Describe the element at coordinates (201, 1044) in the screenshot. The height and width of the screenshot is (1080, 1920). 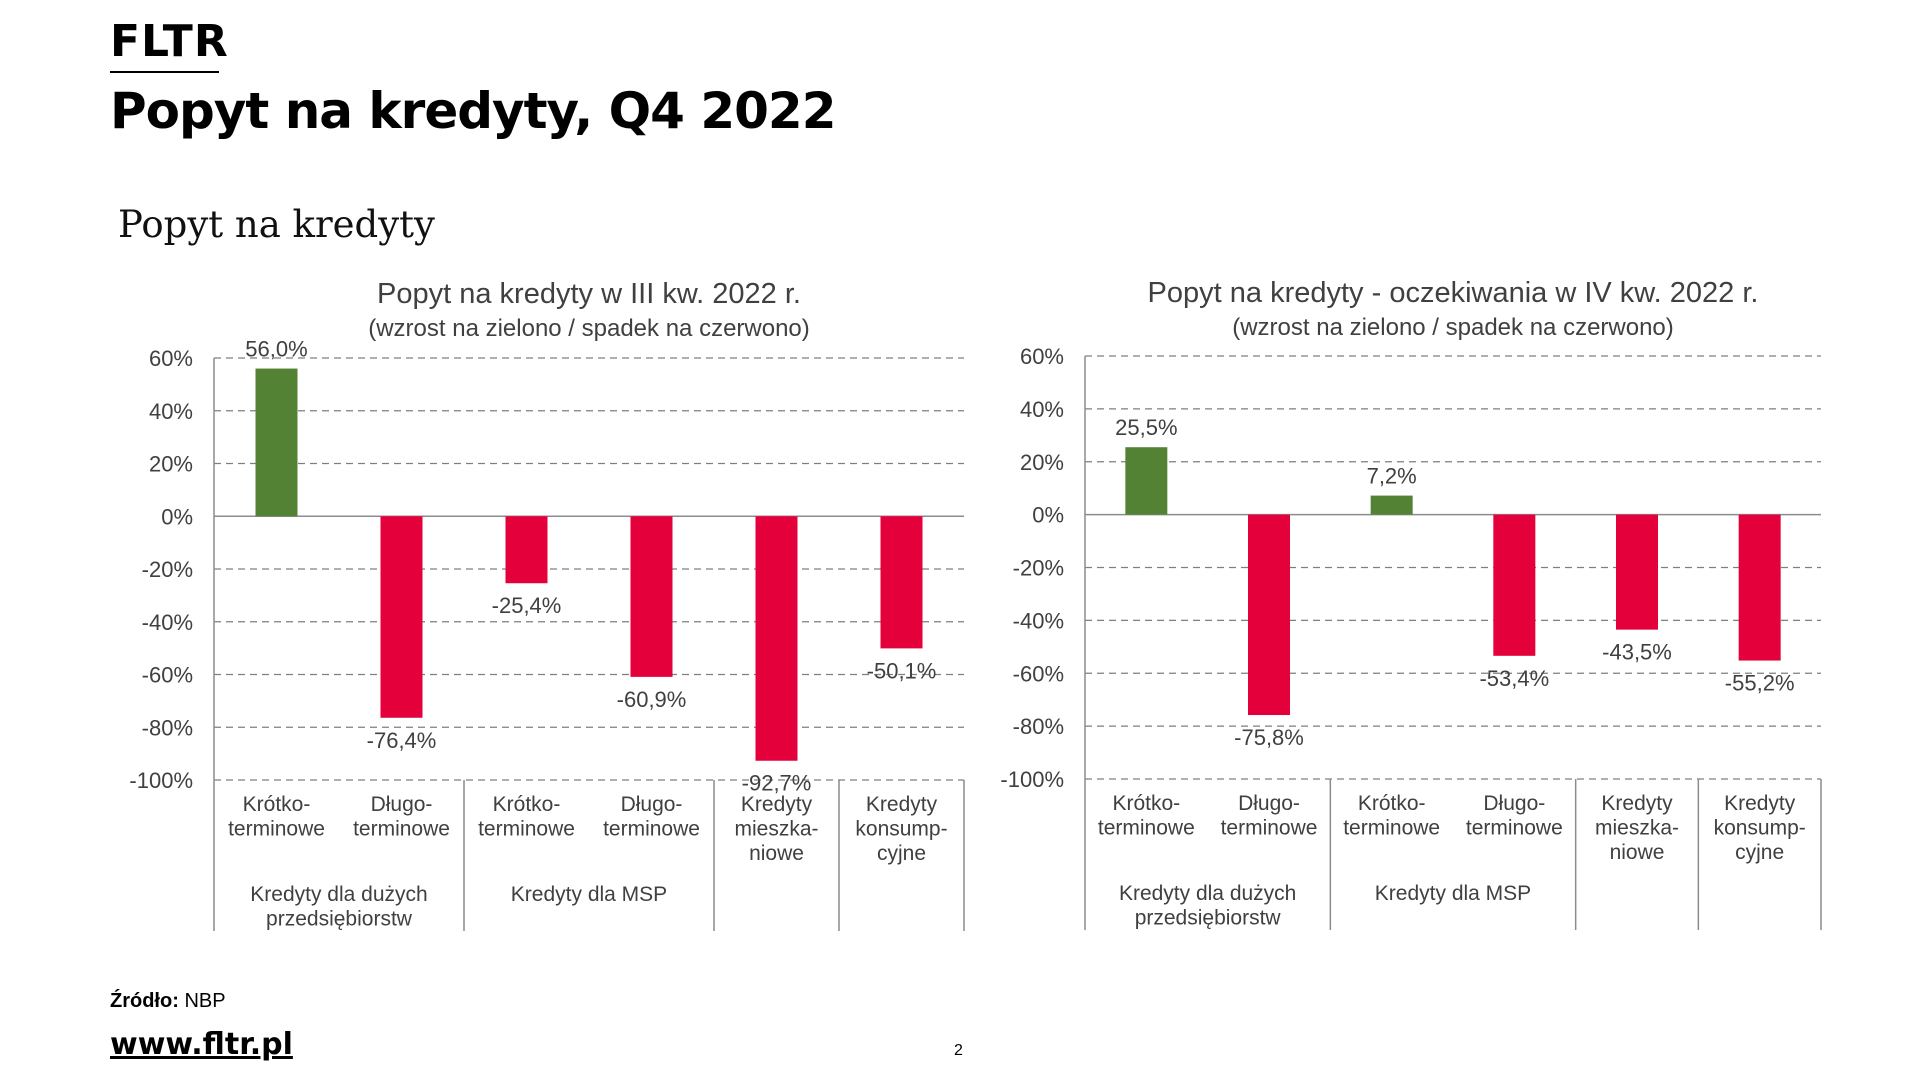
I see `website-link: www.fltr.pl` at that location.